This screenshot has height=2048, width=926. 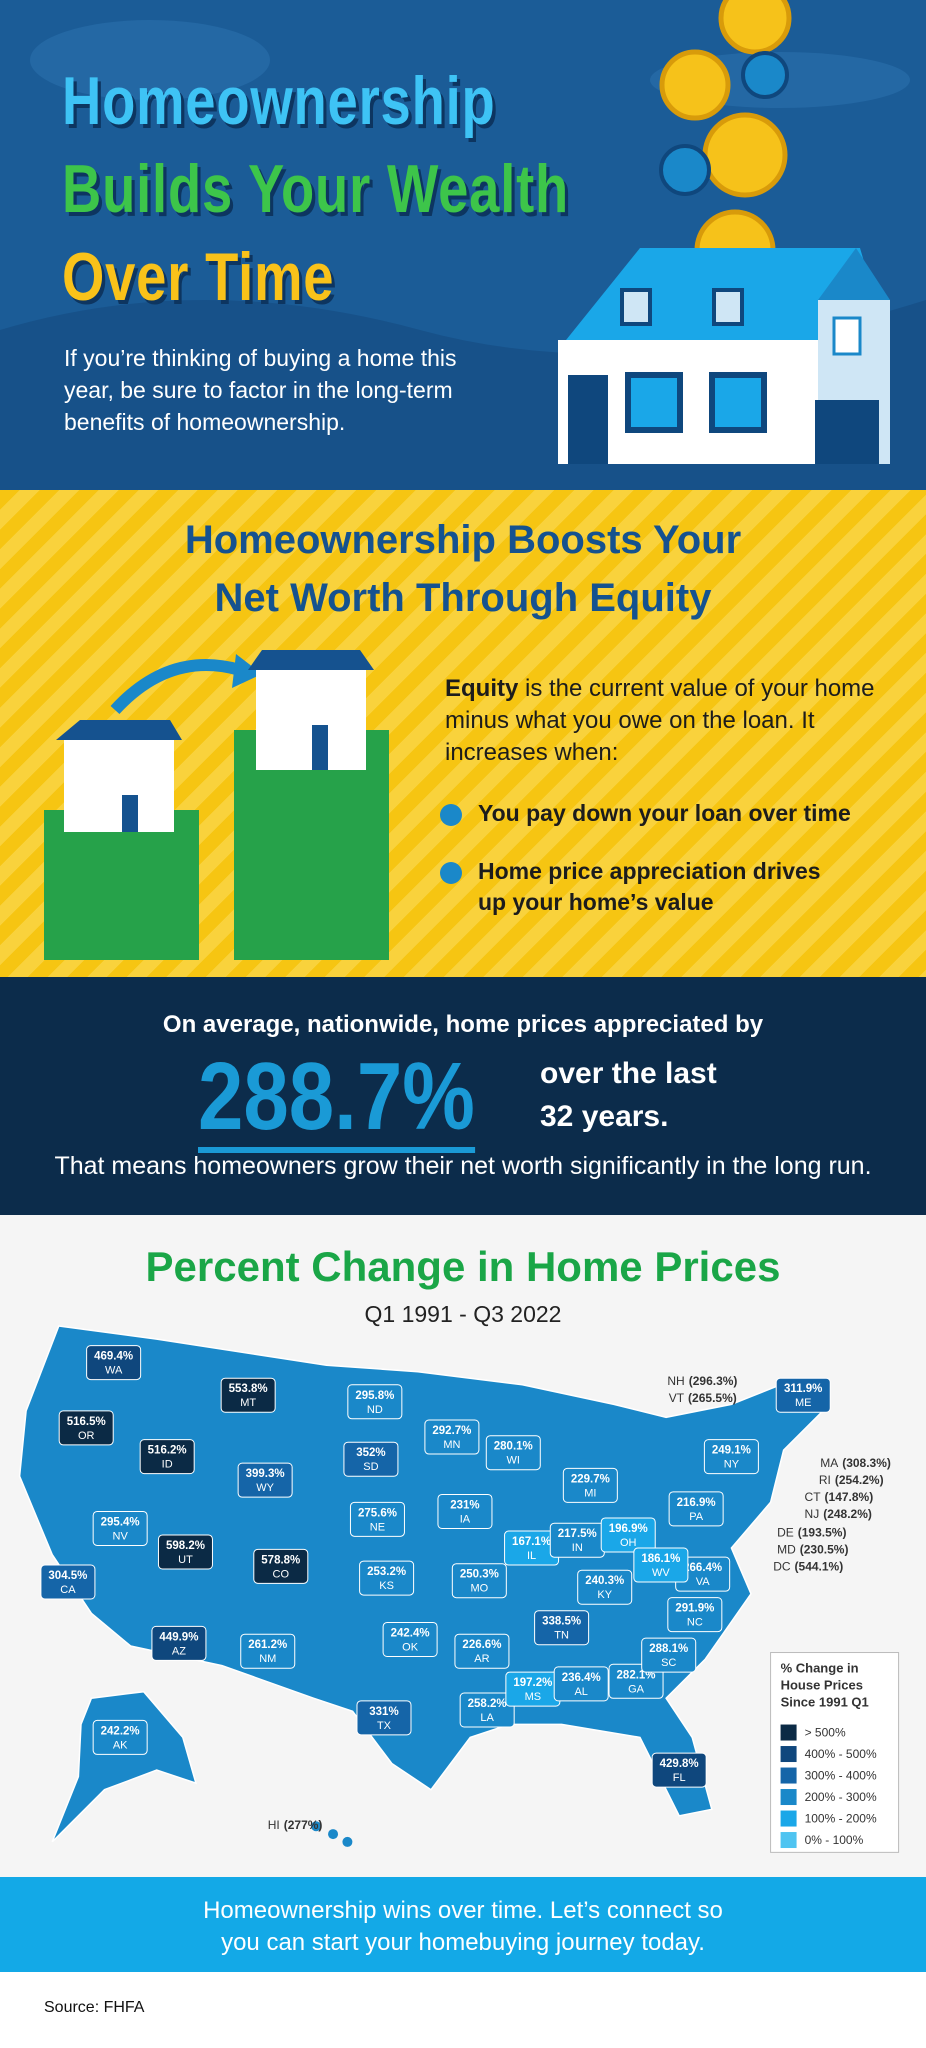 I want to click on callout: DE (193.5%), so click(x=811, y=1532).